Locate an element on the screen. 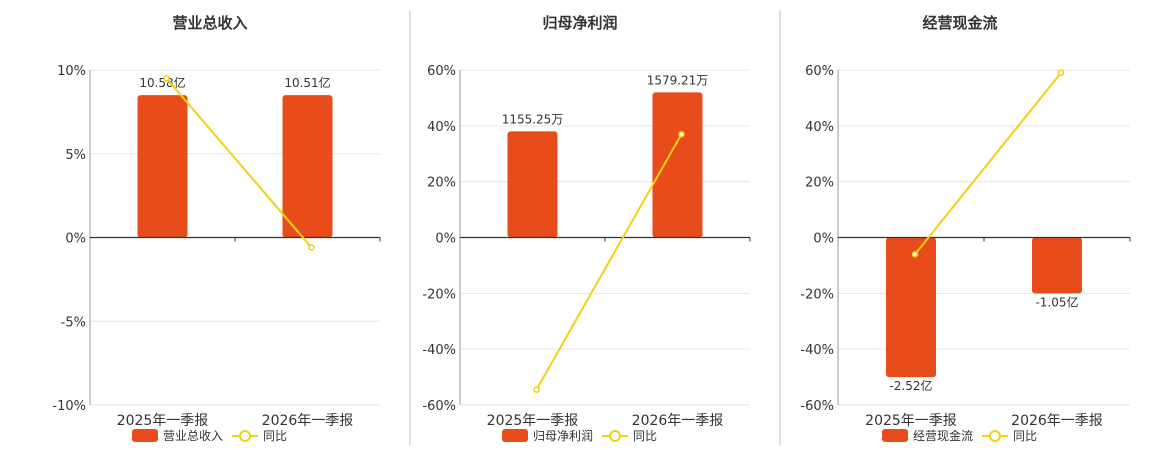 This screenshot has width=1160, height=450. bar-data-label: 1579.21万 is located at coordinates (678, 80).